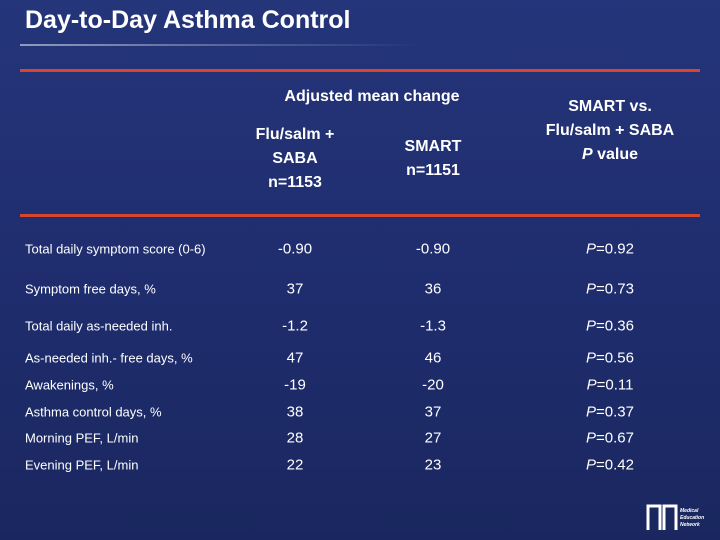 This screenshot has height=540, width=720. What do you see at coordinates (690, 525) in the screenshot?
I see `logo-text: Network` at bounding box center [690, 525].